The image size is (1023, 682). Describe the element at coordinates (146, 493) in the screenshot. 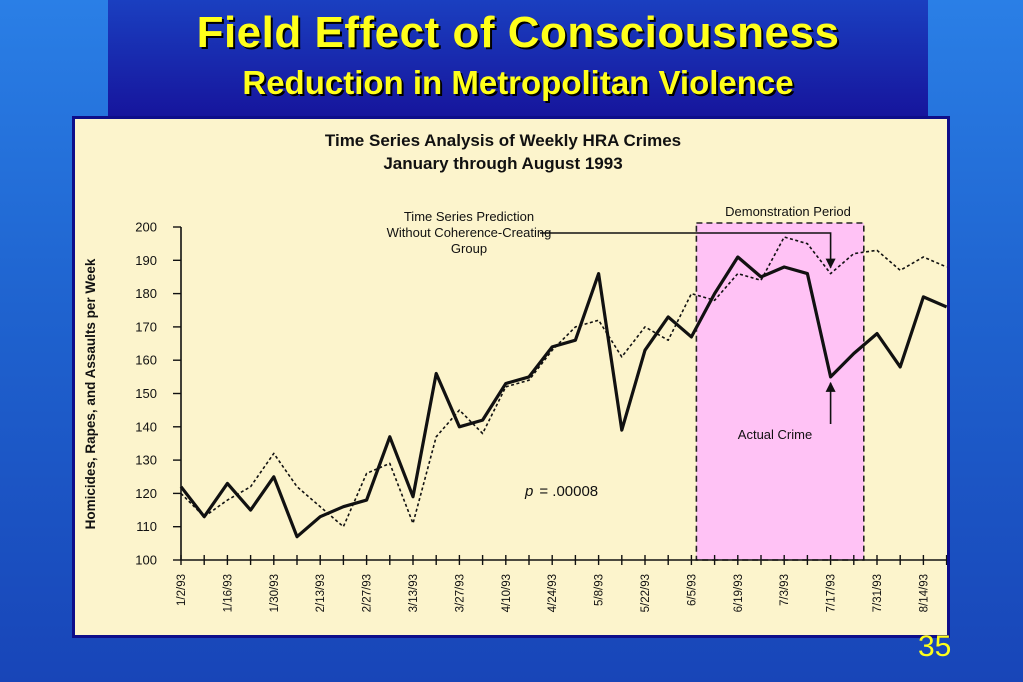

I see `y-tick-label: 120` at that location.